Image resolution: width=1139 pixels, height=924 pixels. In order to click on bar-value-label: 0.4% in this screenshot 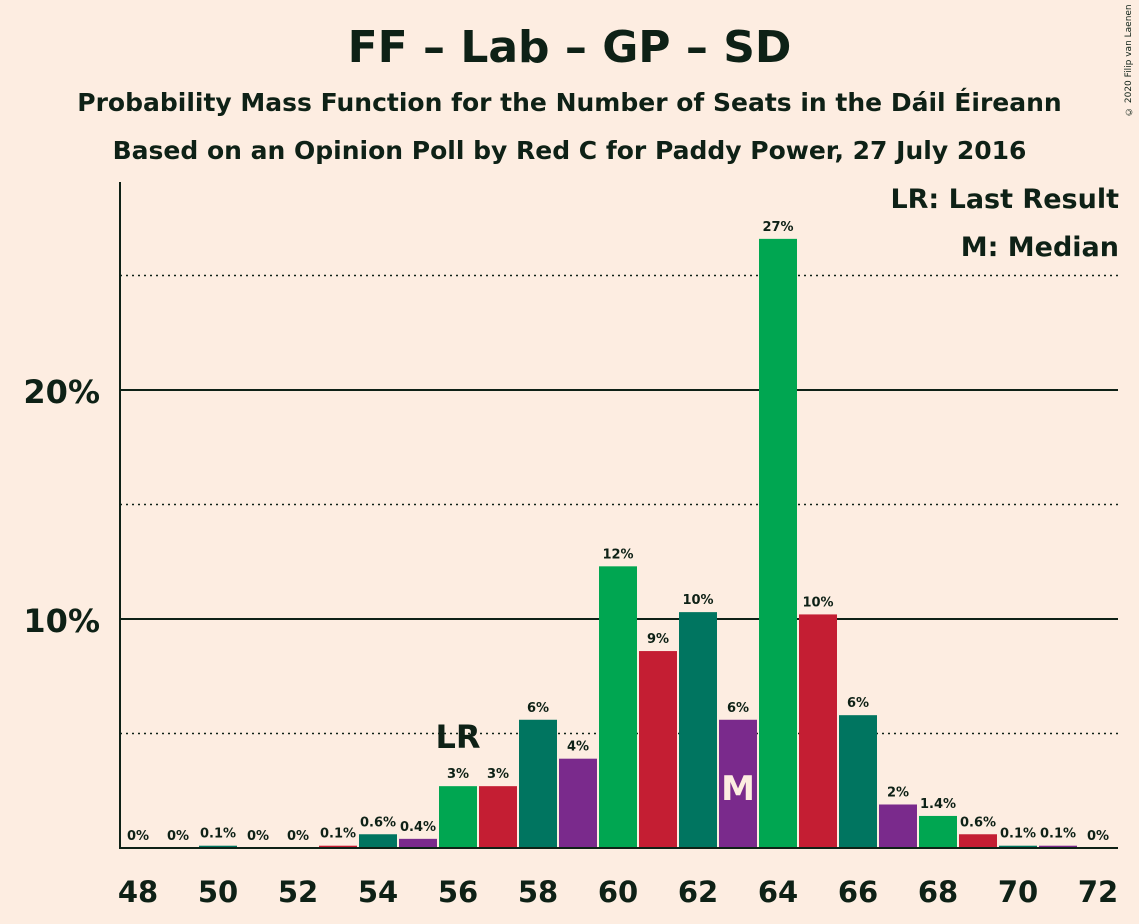, I will do `click(418, 827)`.